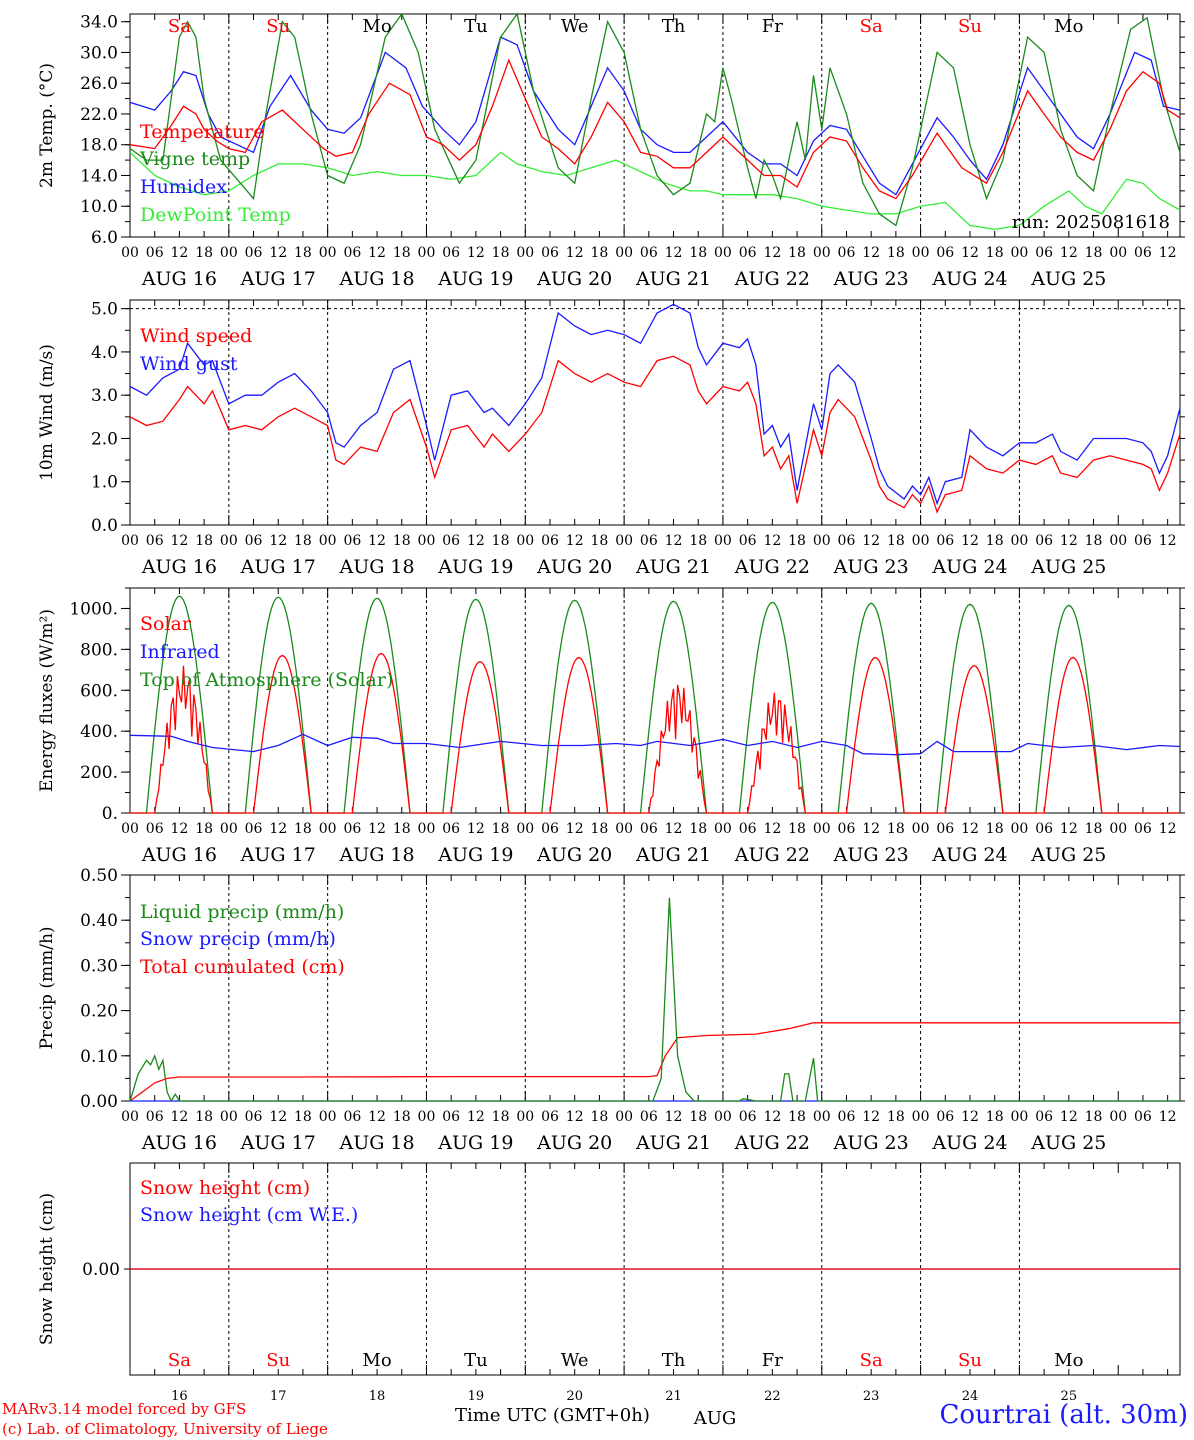  Describe the element at coordinates (871, 567) in the screenshot. I see `date-label: AUG 23` at that location.